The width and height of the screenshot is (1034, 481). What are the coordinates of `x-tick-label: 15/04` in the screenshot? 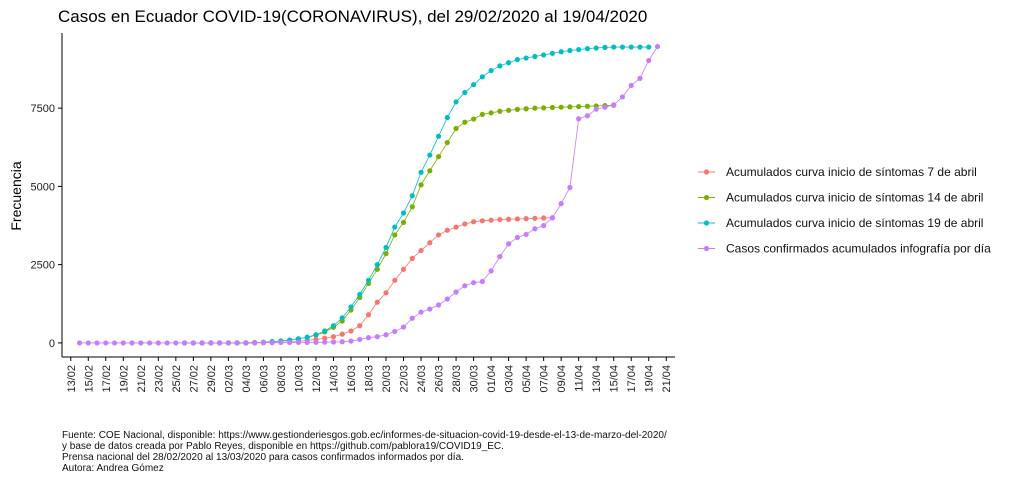 It's located at (615, 379).